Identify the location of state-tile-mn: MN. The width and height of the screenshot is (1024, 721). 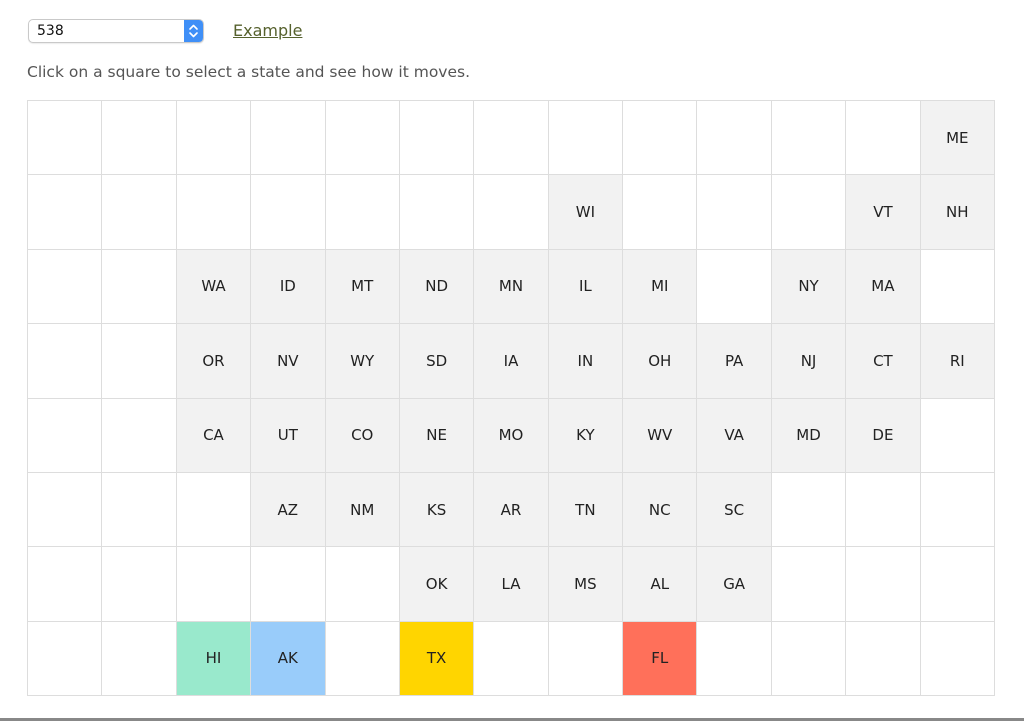
(511, 287).